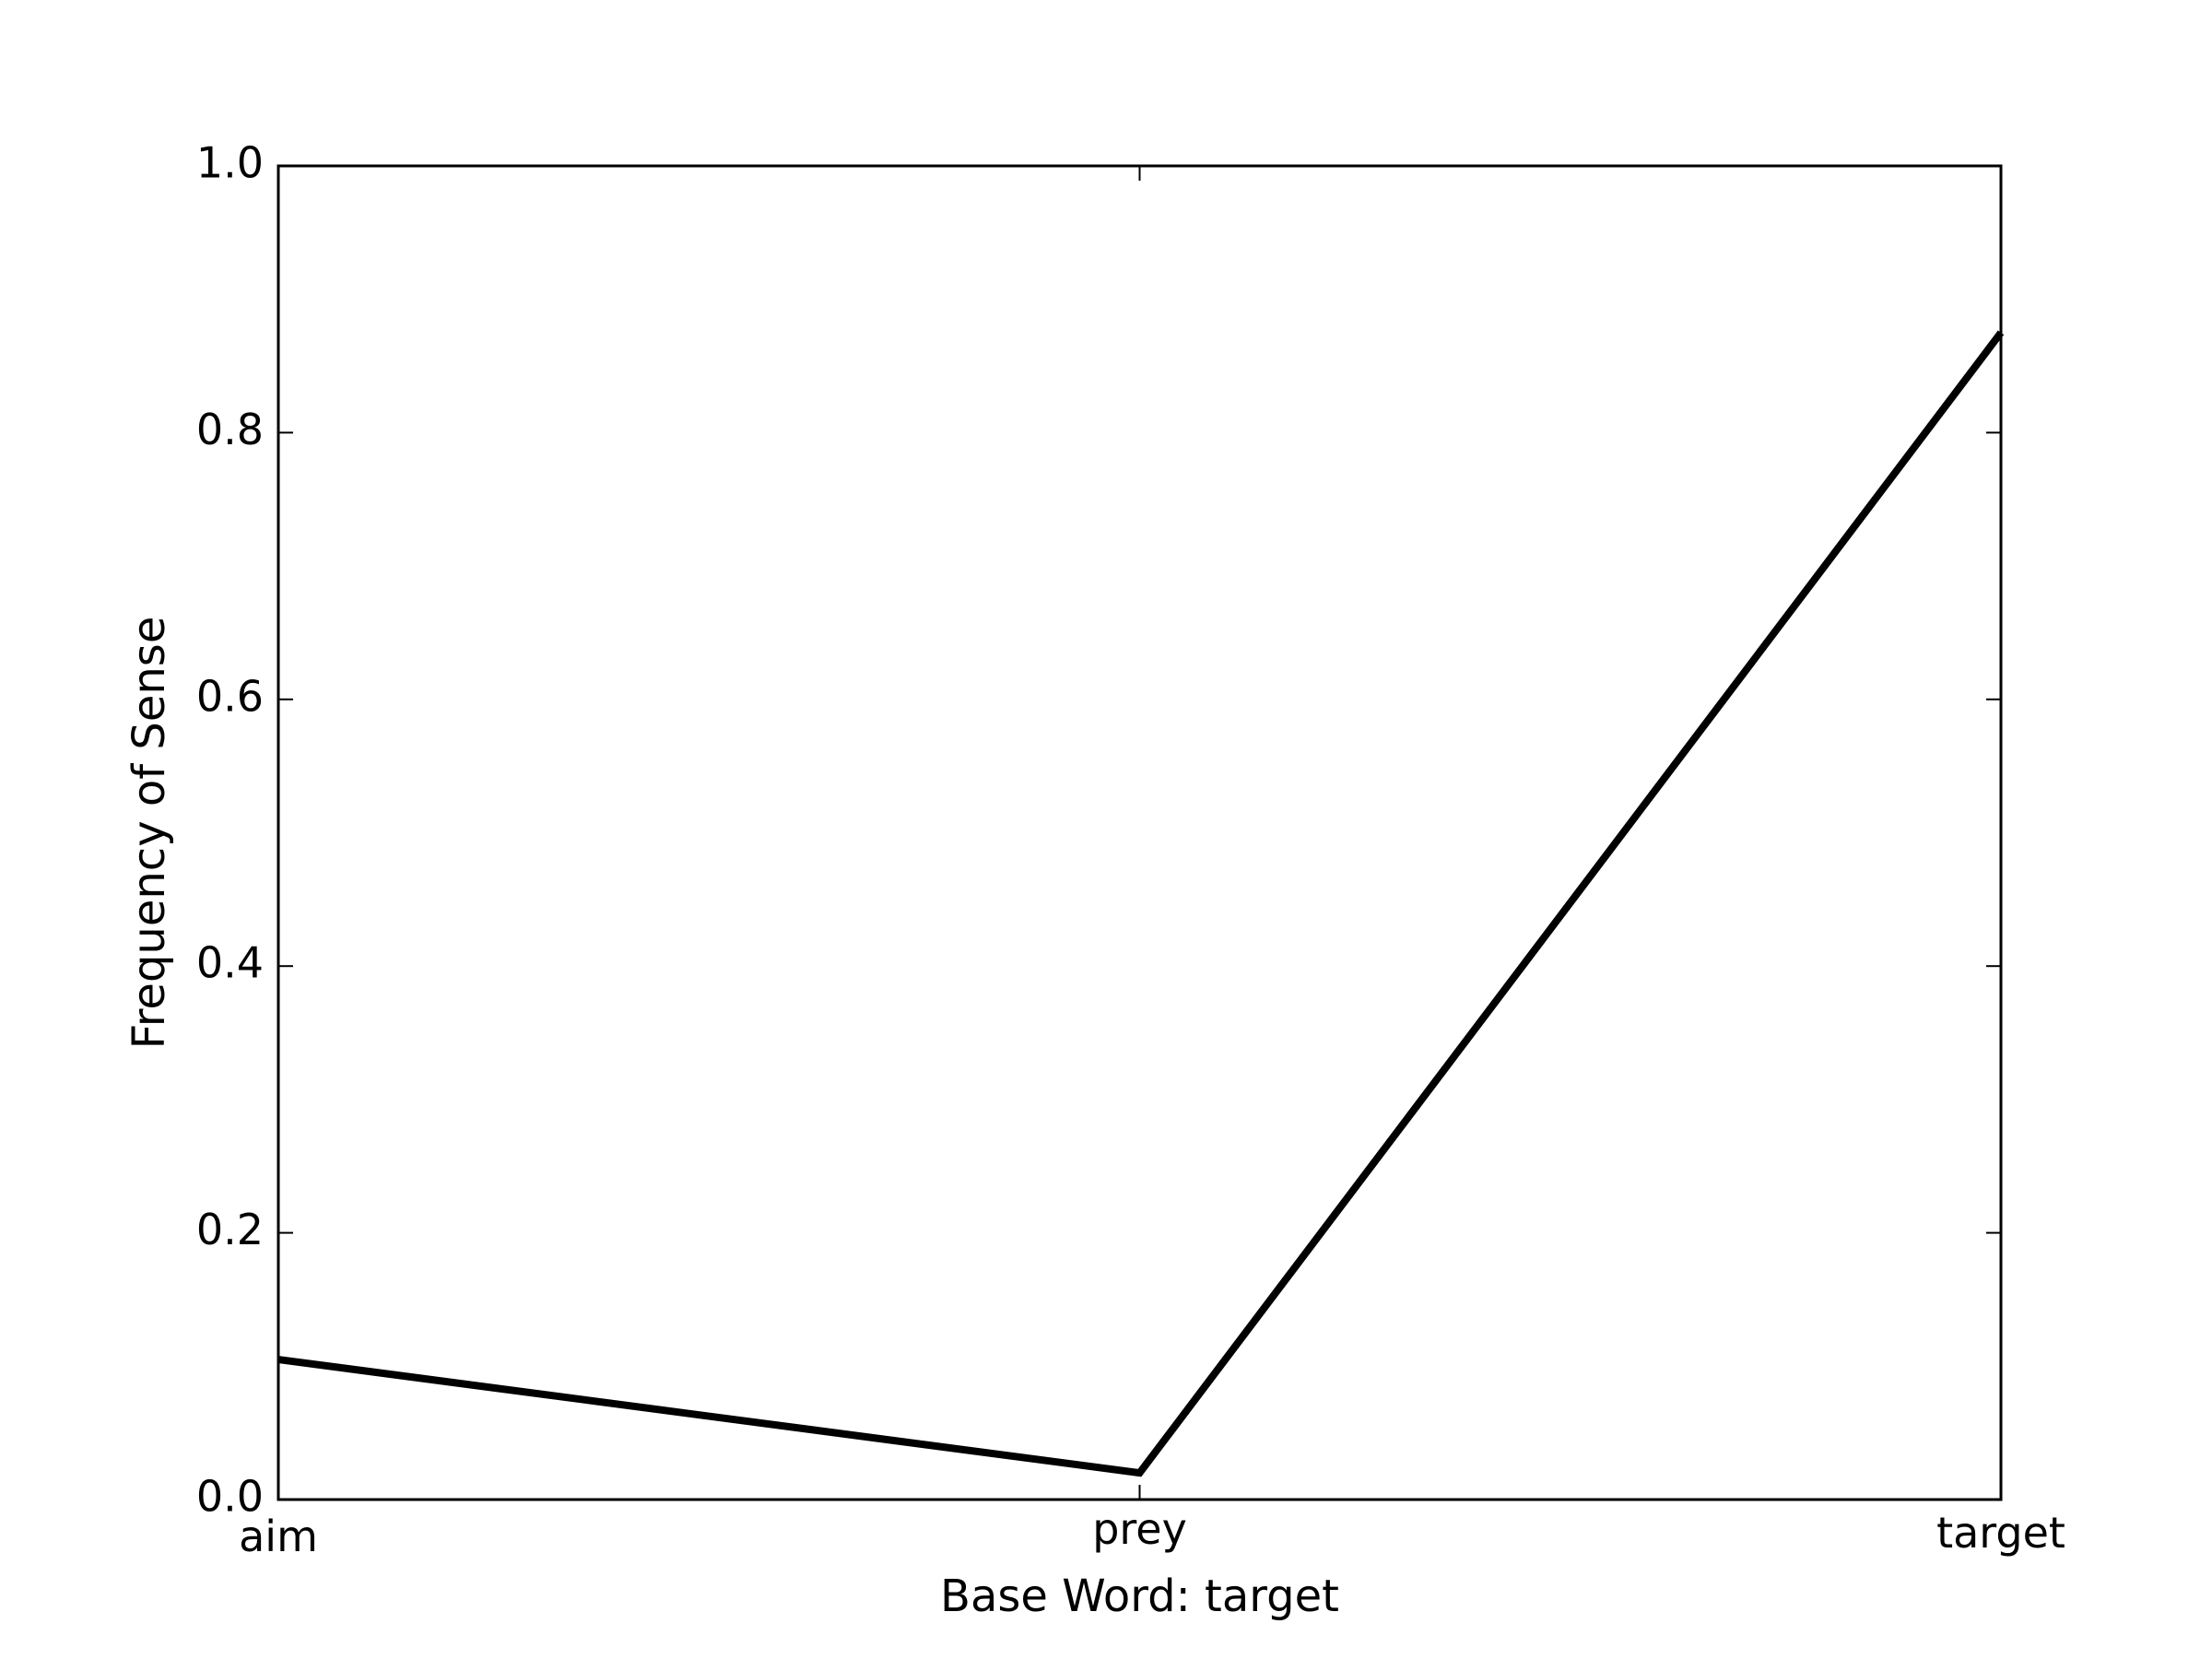  What do you see at coordinates (230, 1229) in the screenshot?
I see `y-tick-label: 0.2` at bounding box center [230, 1229].